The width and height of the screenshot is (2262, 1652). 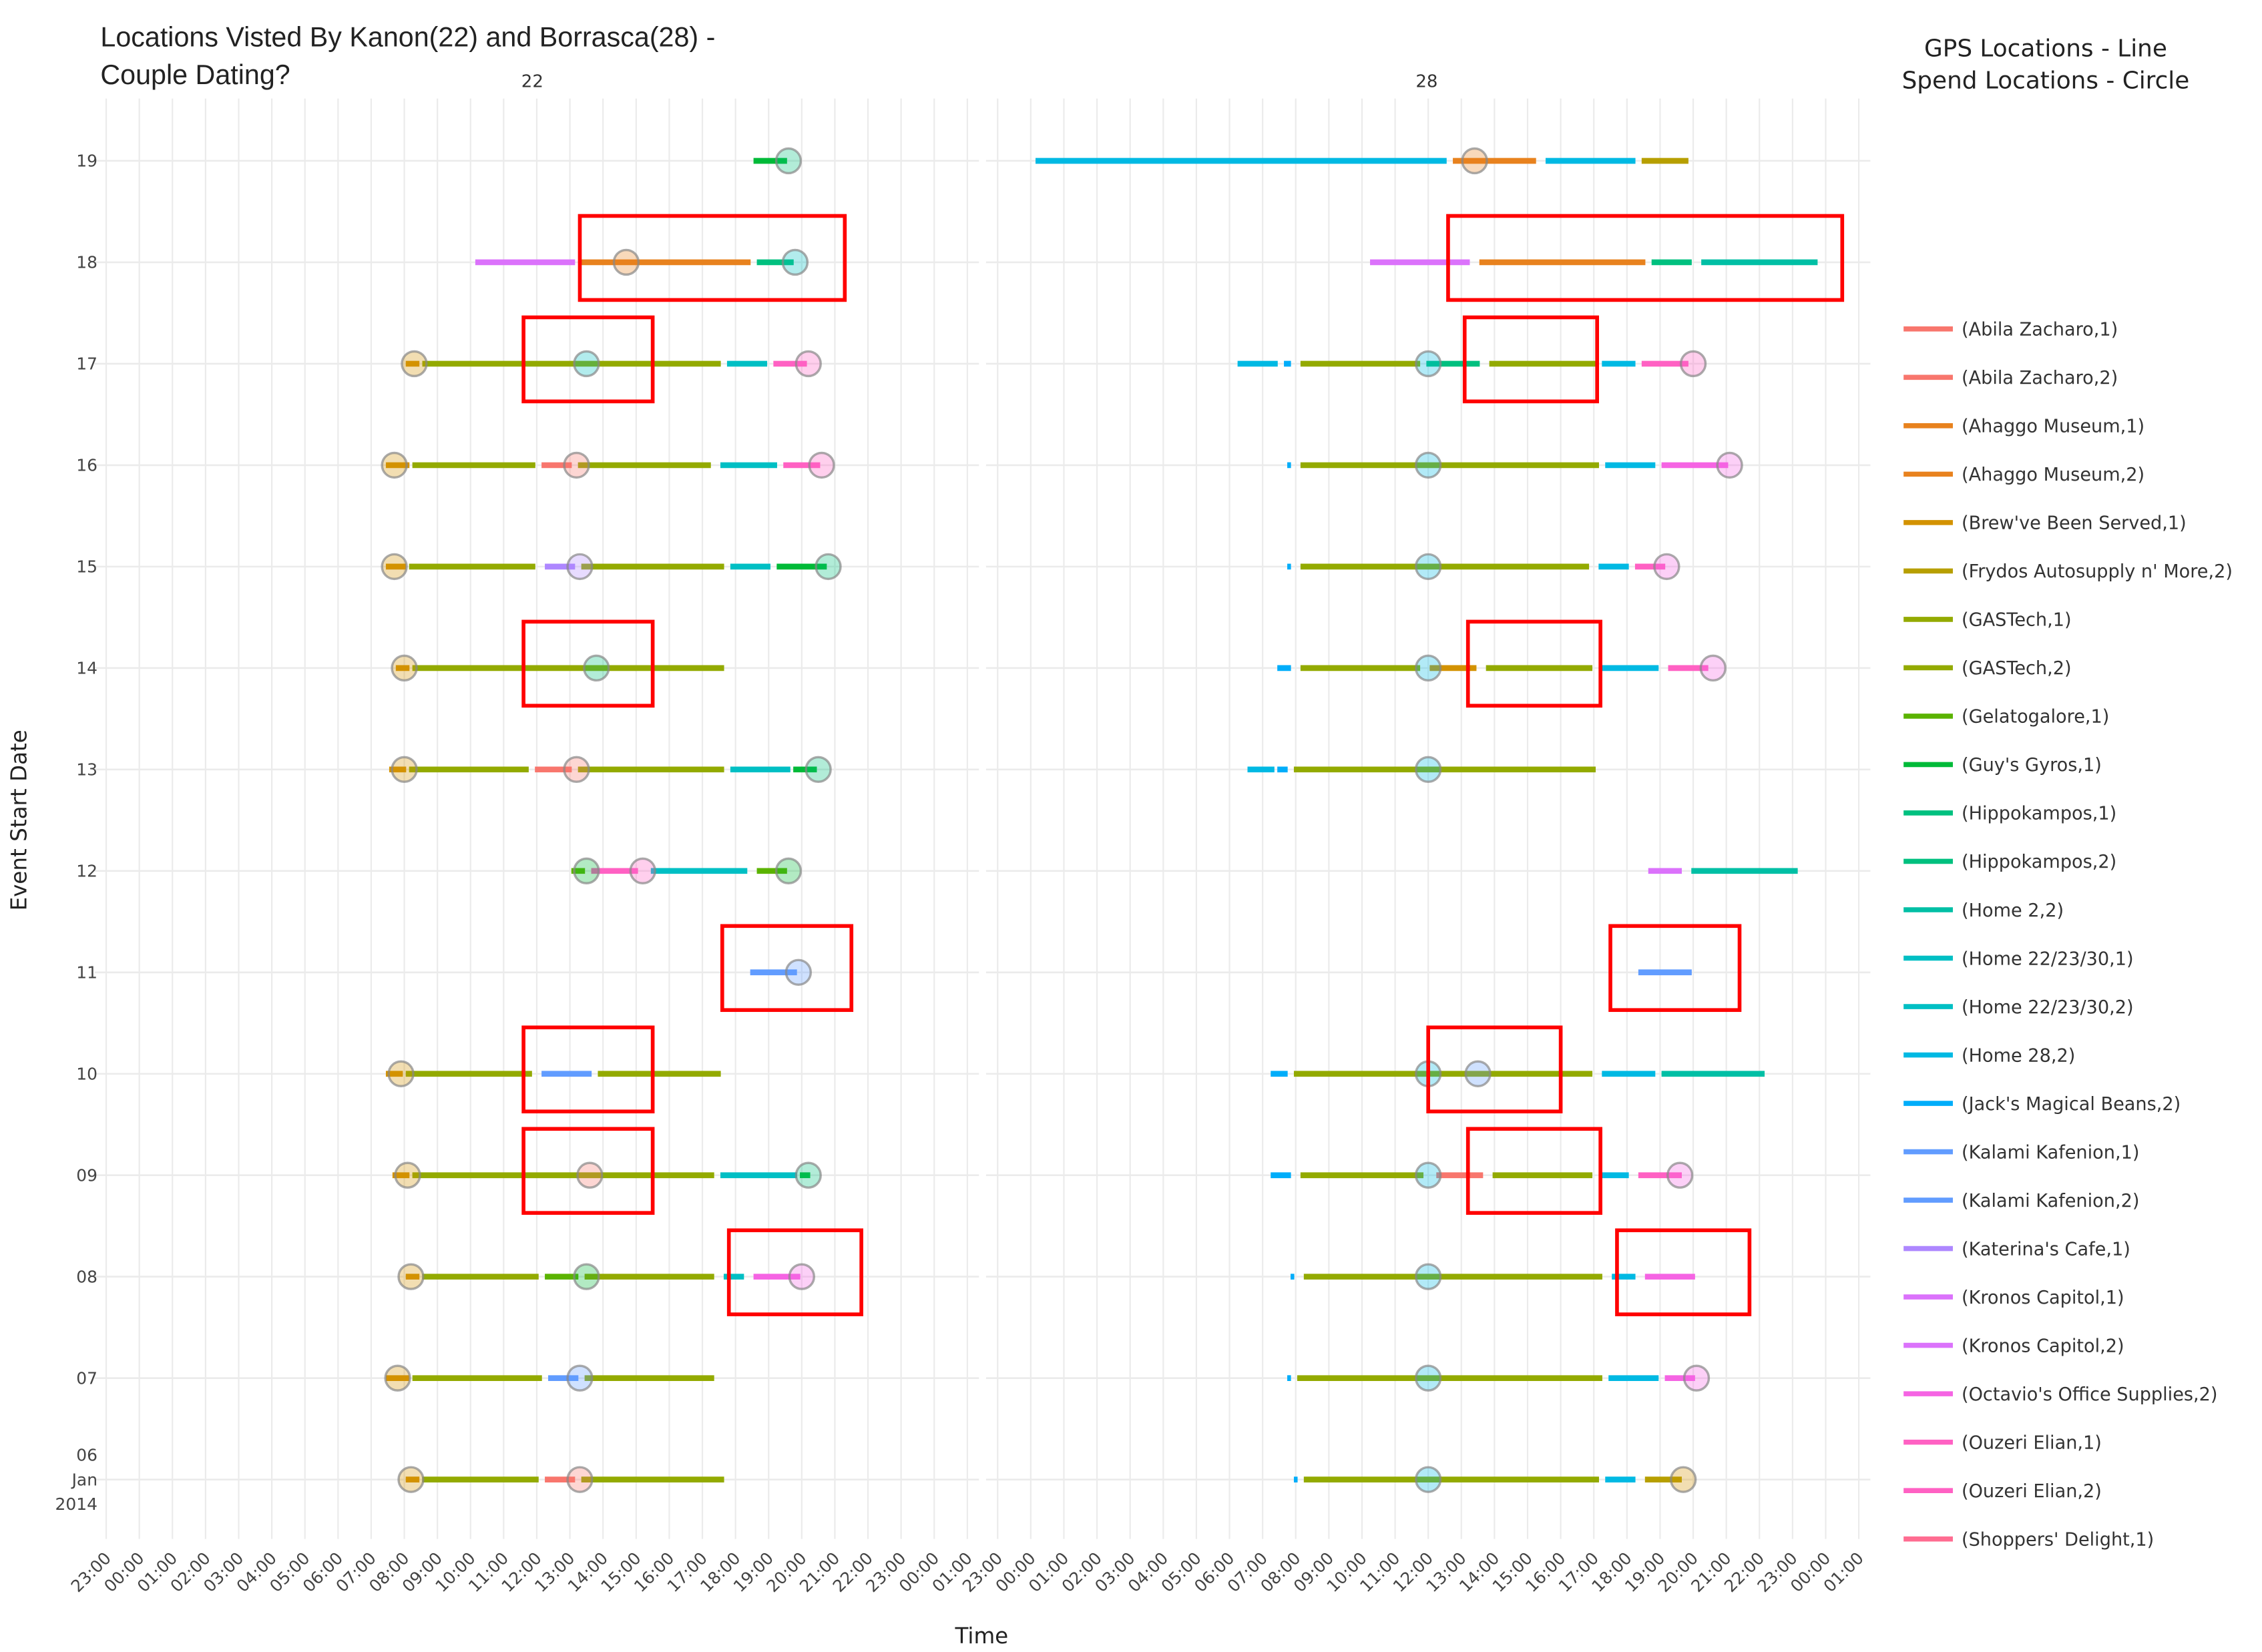 I want to click on y-axis-ticks: 19 18 17 16 15 14 13 12 11 10 09 08 07 06 Jan 2014, so click(x=76, y=833).